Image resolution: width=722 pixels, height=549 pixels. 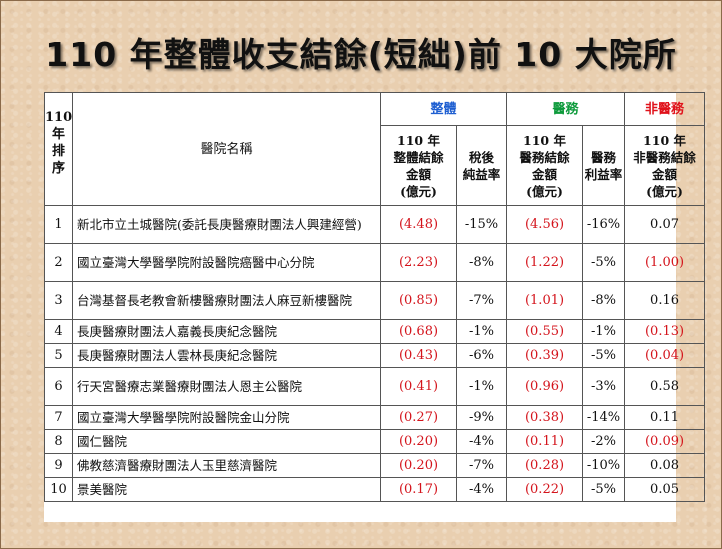 I want to click on overall-amount-cell: (0.43), so click(x=418, y=355).